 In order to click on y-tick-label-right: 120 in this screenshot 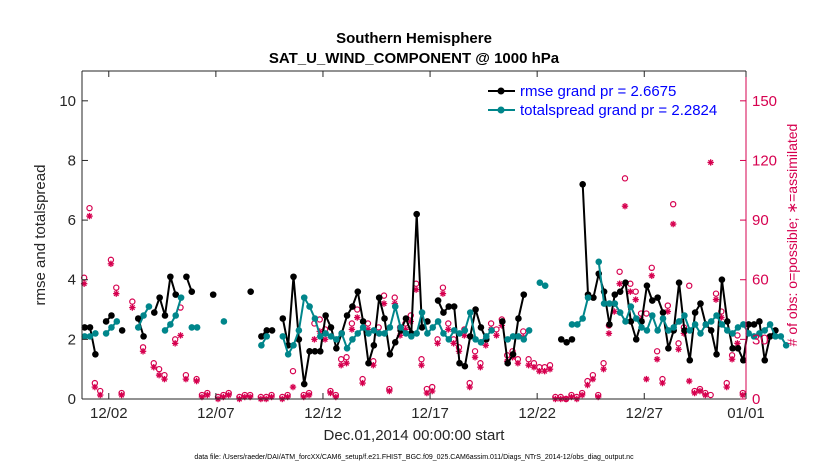, I will do `click(764, 160)`.